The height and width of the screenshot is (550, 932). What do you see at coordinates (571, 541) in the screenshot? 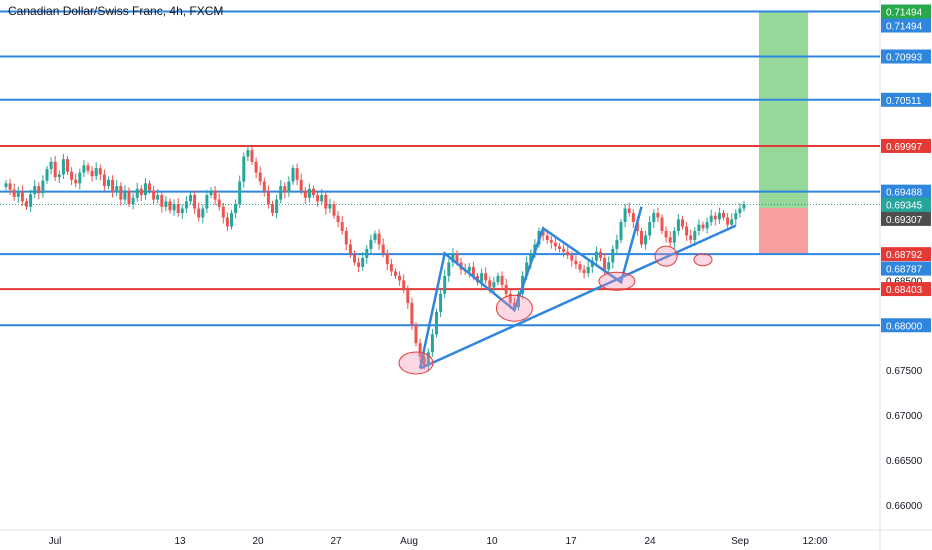
I see `time-tick-label: 17` at bounding box center [571, 541].